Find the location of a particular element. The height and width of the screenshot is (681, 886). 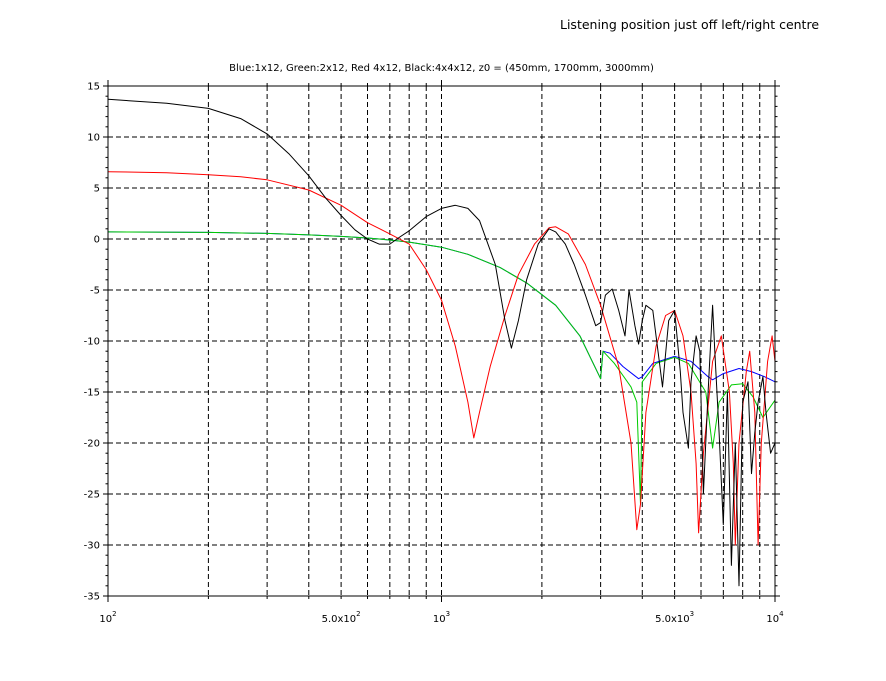

y-tick-label: -20 is located at coordinates (92, 444).